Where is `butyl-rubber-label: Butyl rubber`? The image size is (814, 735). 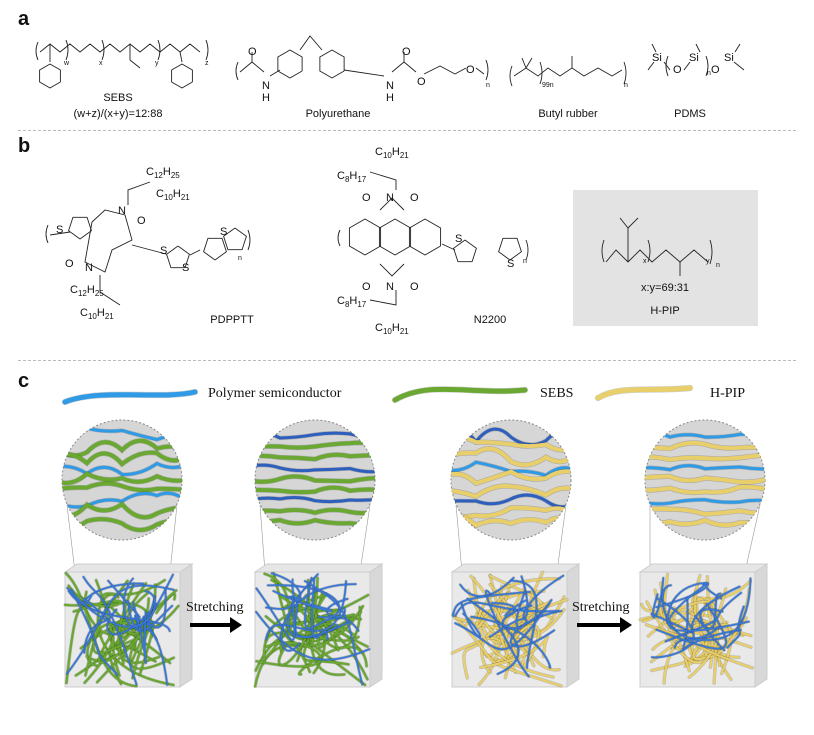
butyl-rubber-label: Butyl rubber is located at coordinates (568, 114).